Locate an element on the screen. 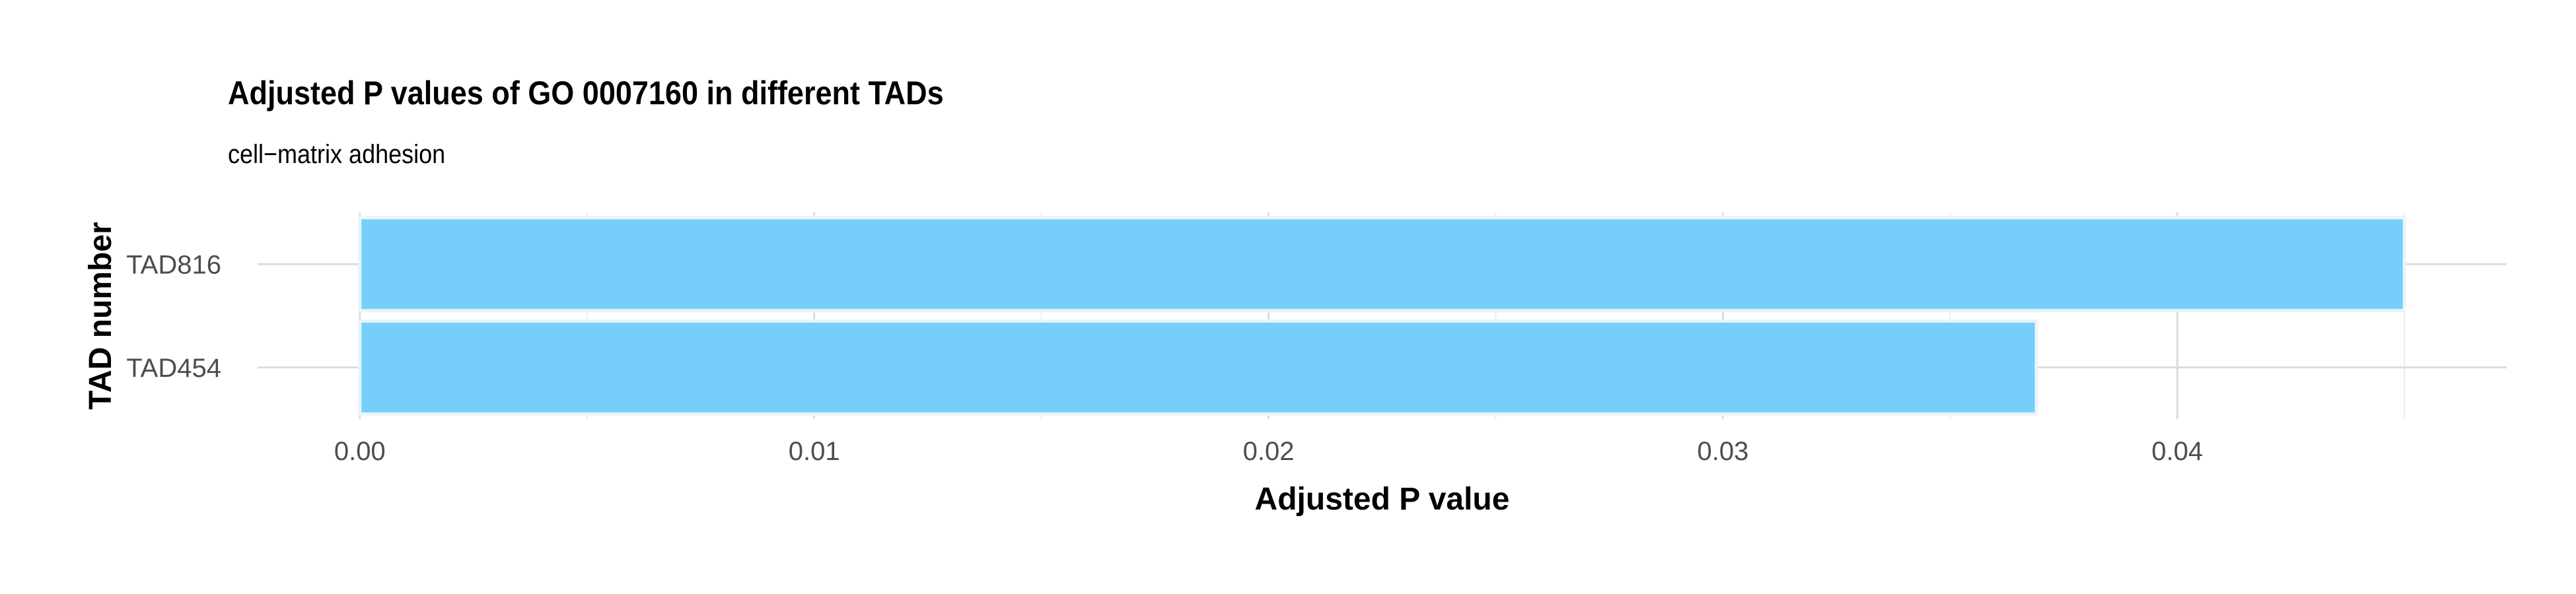 Image resolution: width=2576 pixels, height=594 pixels. y-axis-ticks: TAD816 TAD454 is located at coordinates (174, 316).